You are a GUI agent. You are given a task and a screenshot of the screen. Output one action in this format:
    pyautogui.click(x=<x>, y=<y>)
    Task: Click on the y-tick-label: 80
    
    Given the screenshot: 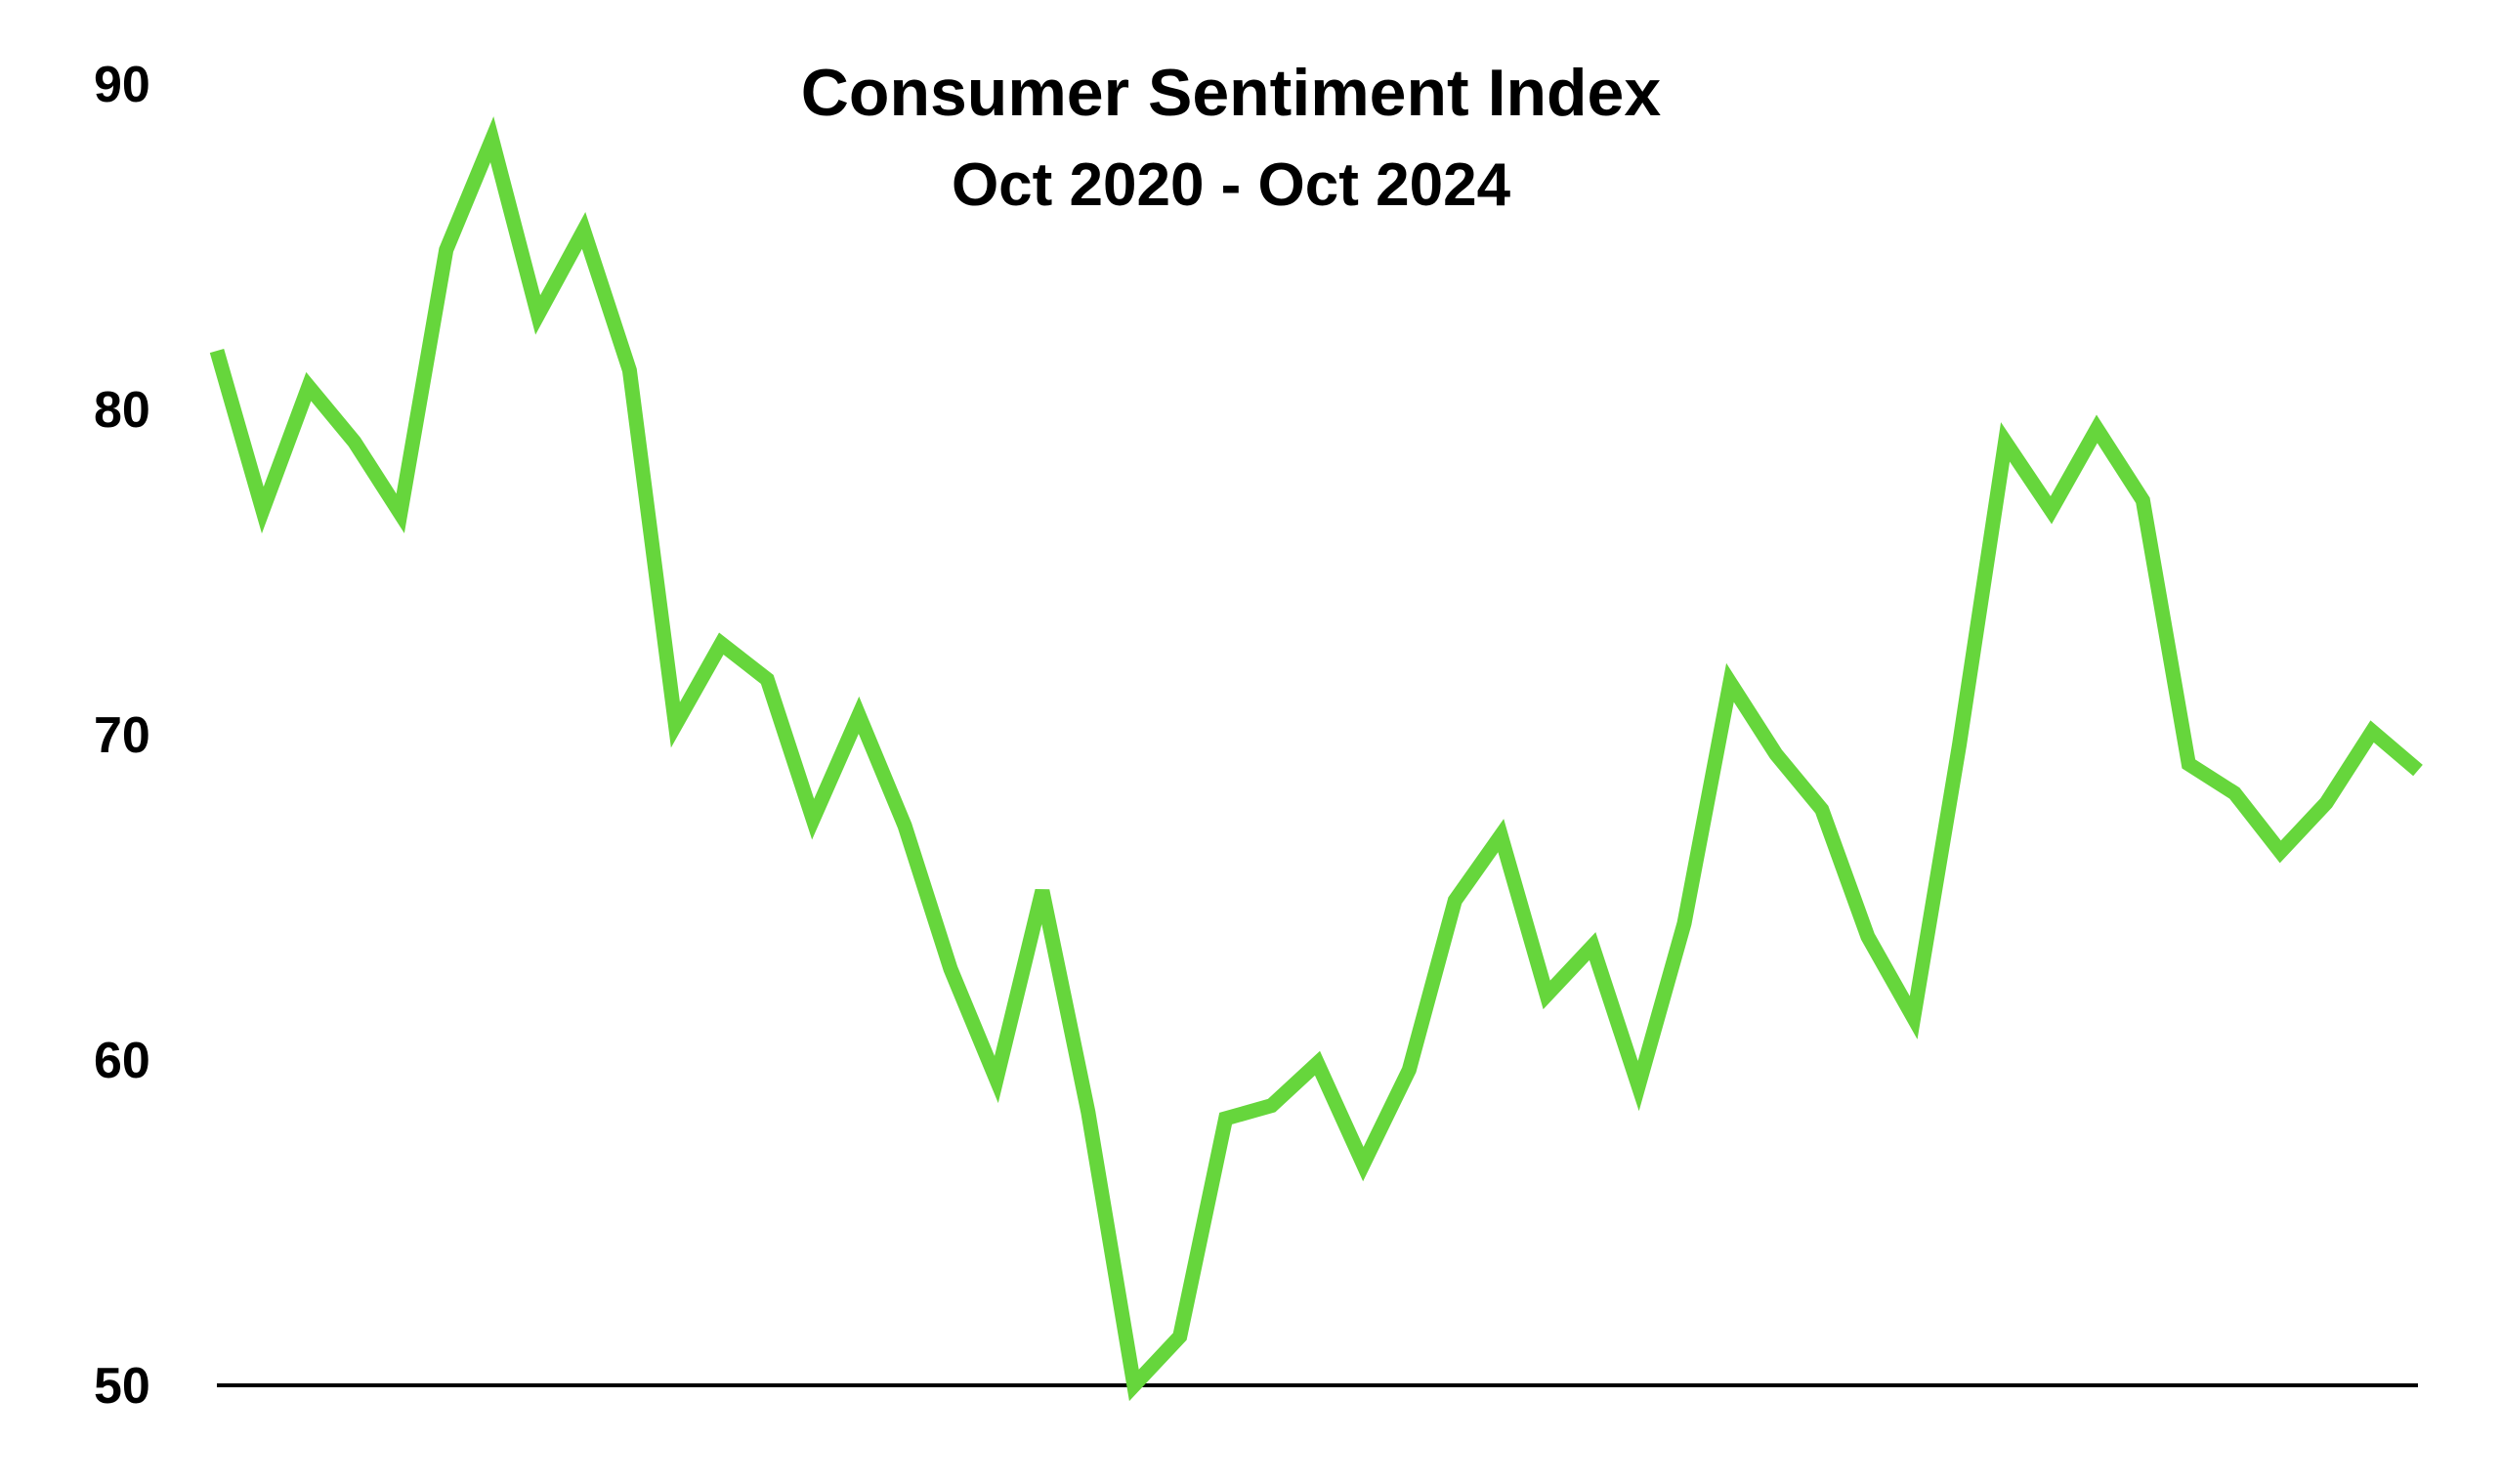 What is the action you would take?
    pyautogui.click(x=122, y=410)
    